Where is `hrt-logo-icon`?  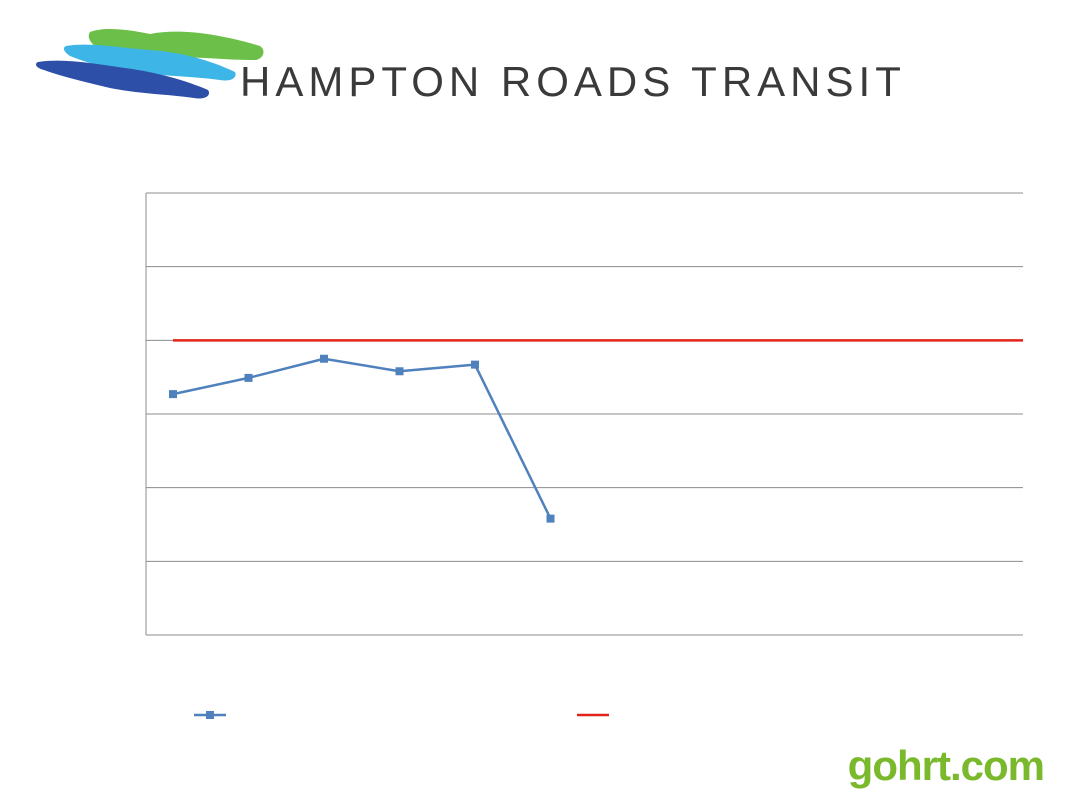
hrt-logo-icon is located at coordinates (150, 63).